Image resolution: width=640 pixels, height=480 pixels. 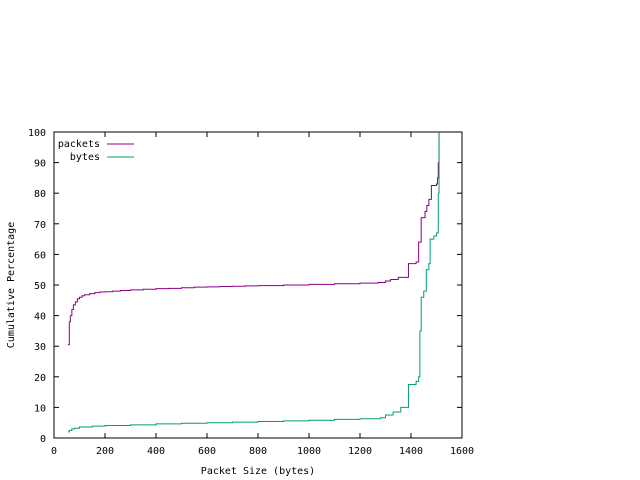 What do you see at coordinates (40, 347) in the screenshot?
I see `y-tick-label: 30` at bounding box center [40, 347].